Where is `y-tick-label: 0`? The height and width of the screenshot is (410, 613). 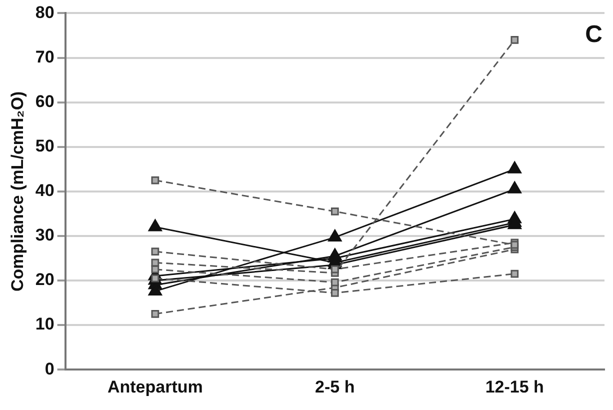 y-tick-label: 0 is located at coordinates (49, 368).